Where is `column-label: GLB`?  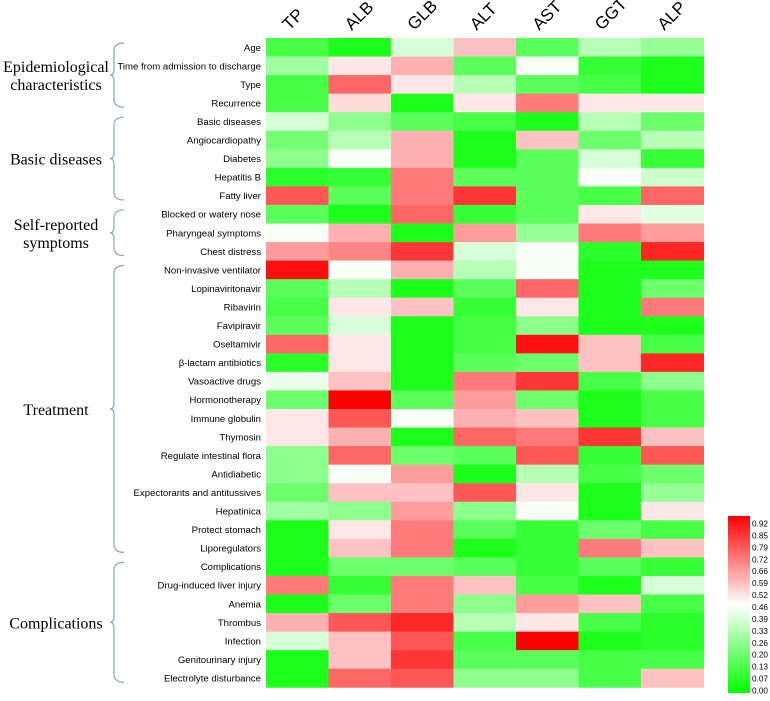 column-label: GLB is located at coordinates (422, 17).